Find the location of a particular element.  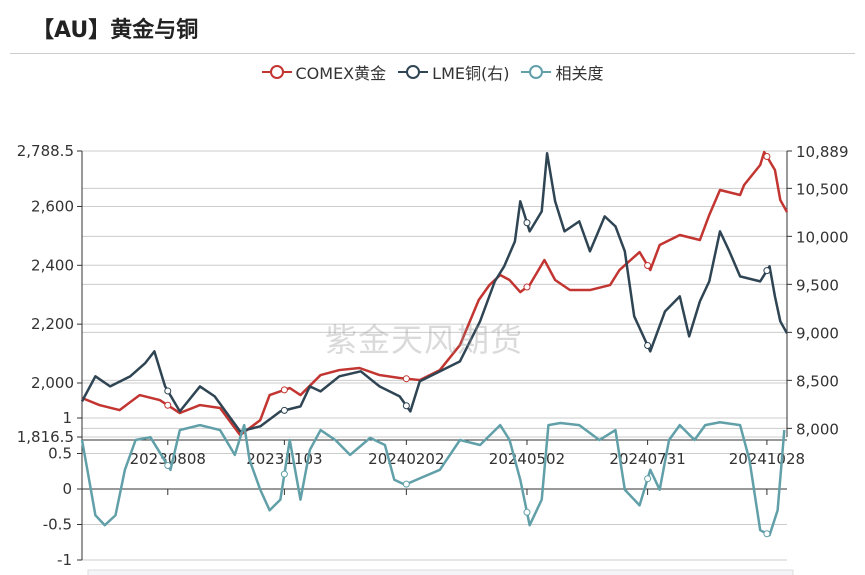

watermark: 紫金天风期货 is located at coordinates (424, 340).